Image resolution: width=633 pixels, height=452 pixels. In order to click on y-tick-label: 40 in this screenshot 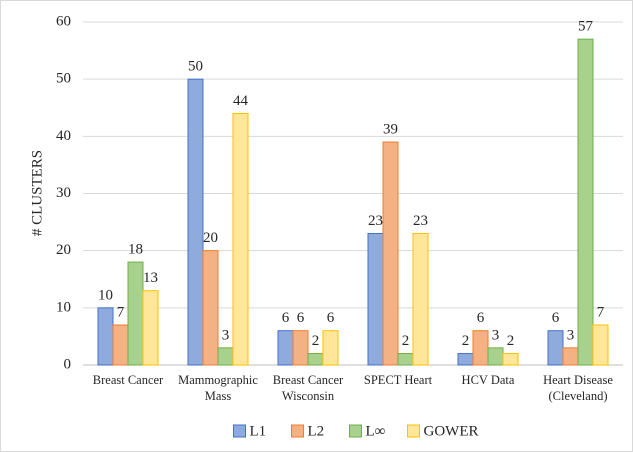, I will do `click(63, 136)`.